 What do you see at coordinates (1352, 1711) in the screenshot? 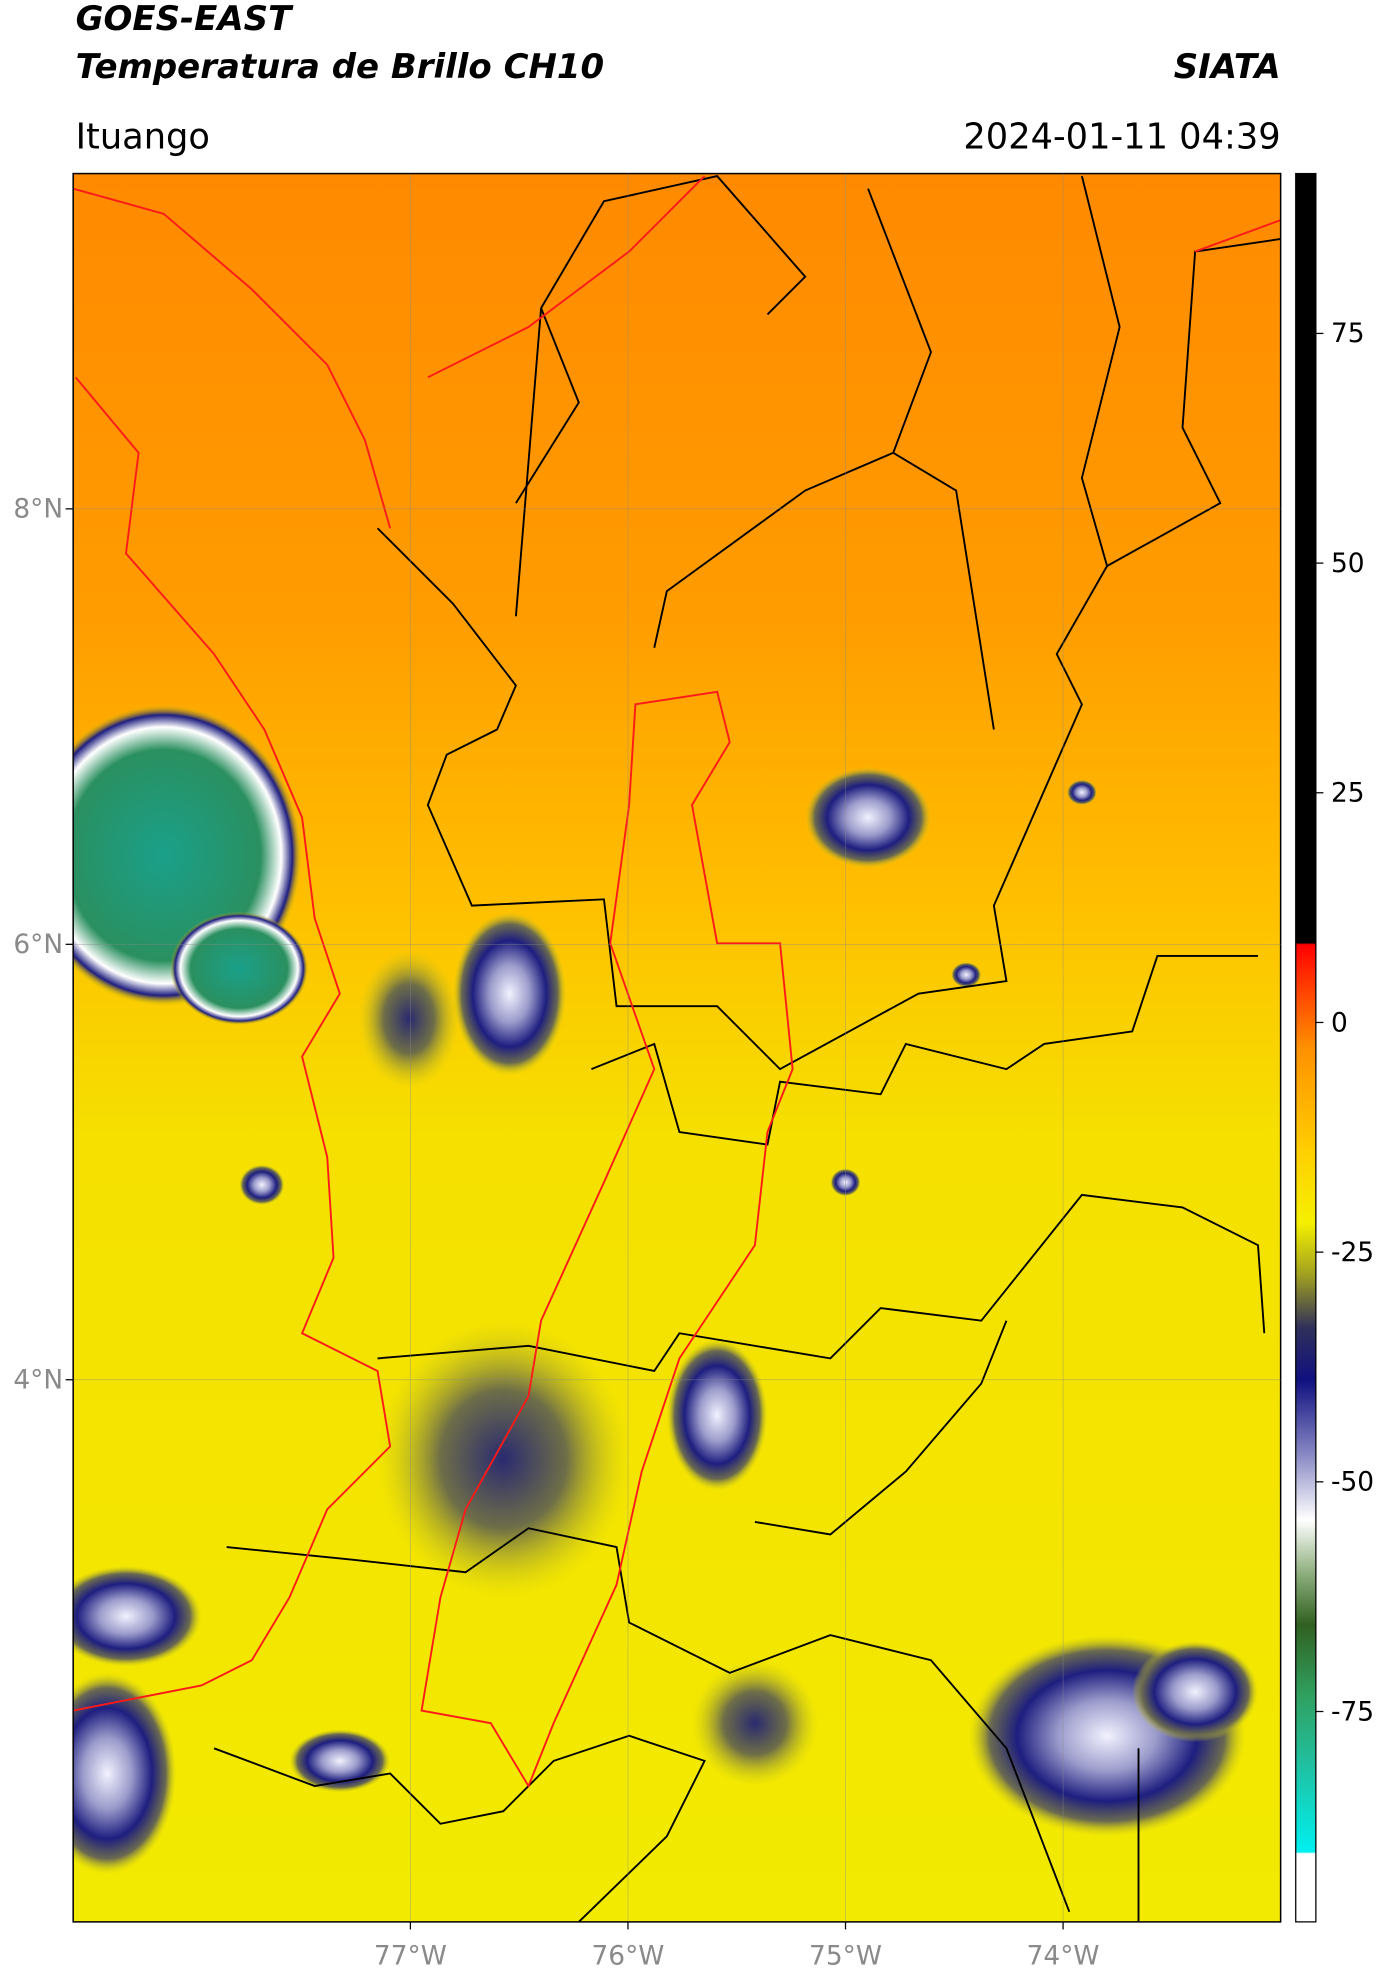
I see `colorbar-tick-label: -75` at bounding box center [1352, 1711].